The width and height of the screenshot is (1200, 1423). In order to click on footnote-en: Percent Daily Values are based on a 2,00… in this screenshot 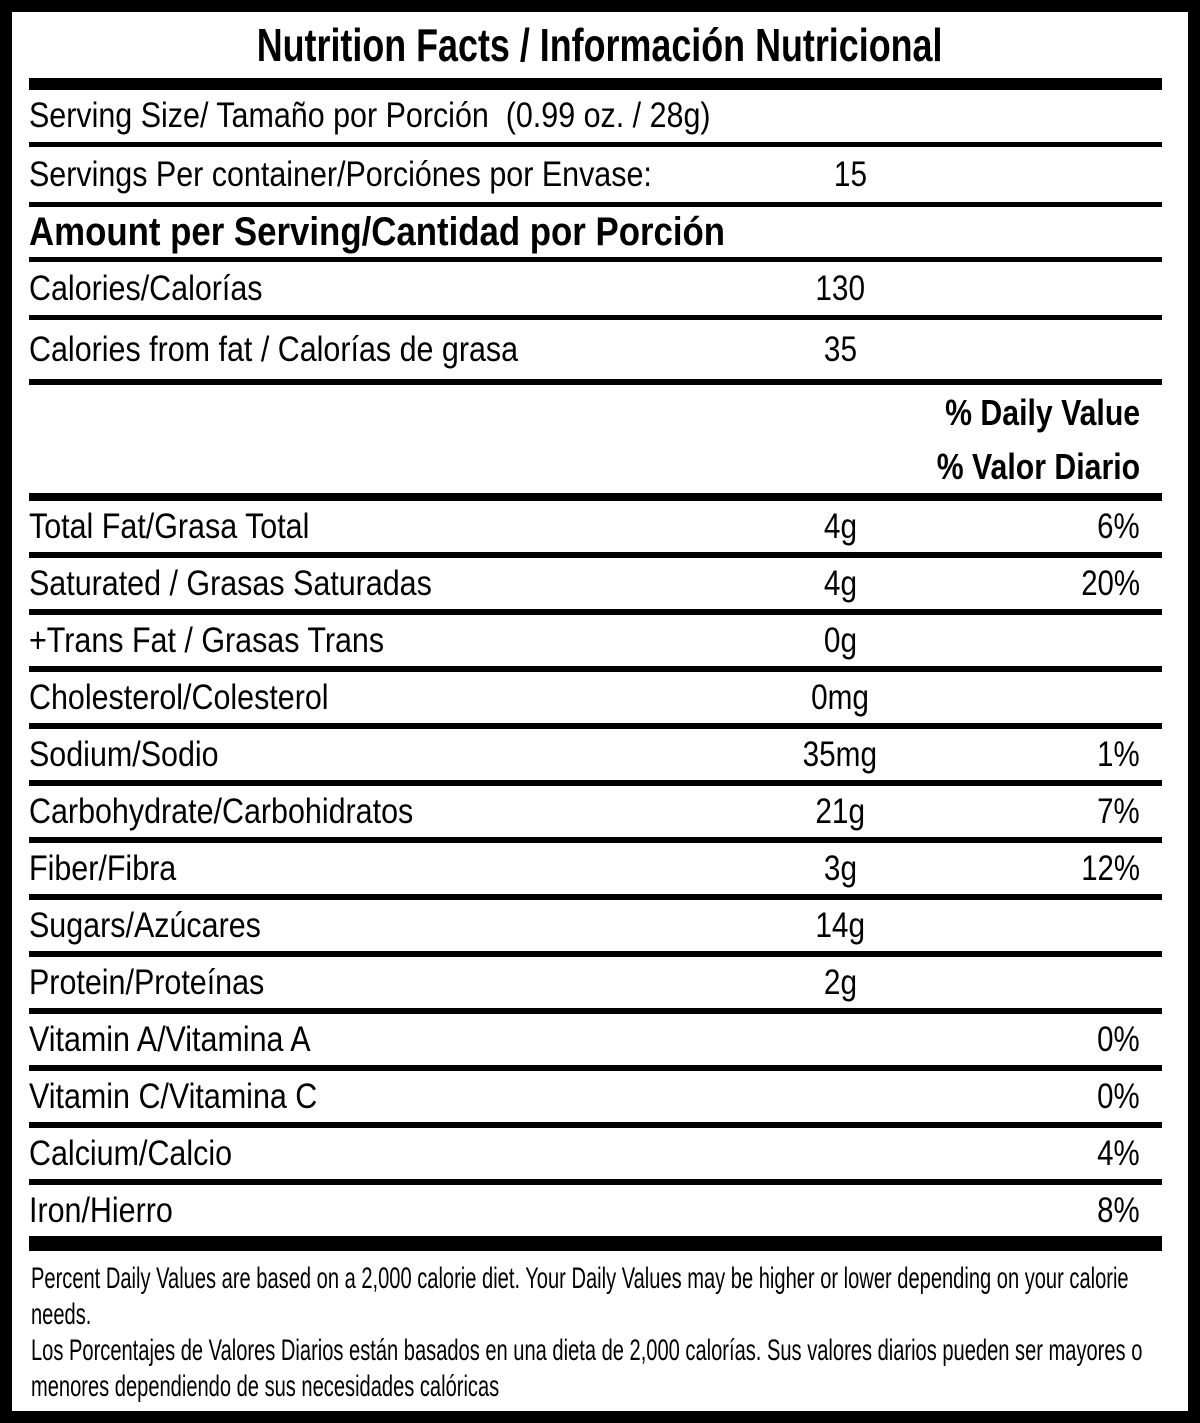, I will do `click(580, 1296)`.